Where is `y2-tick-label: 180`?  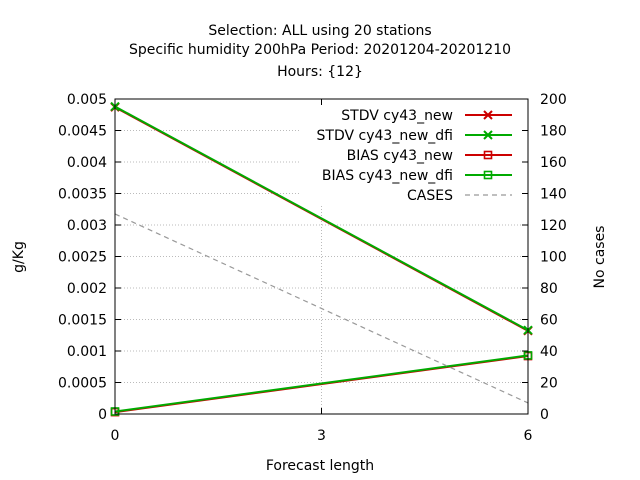 y2-tick-label: 180 is located at coordinates (553, 132).